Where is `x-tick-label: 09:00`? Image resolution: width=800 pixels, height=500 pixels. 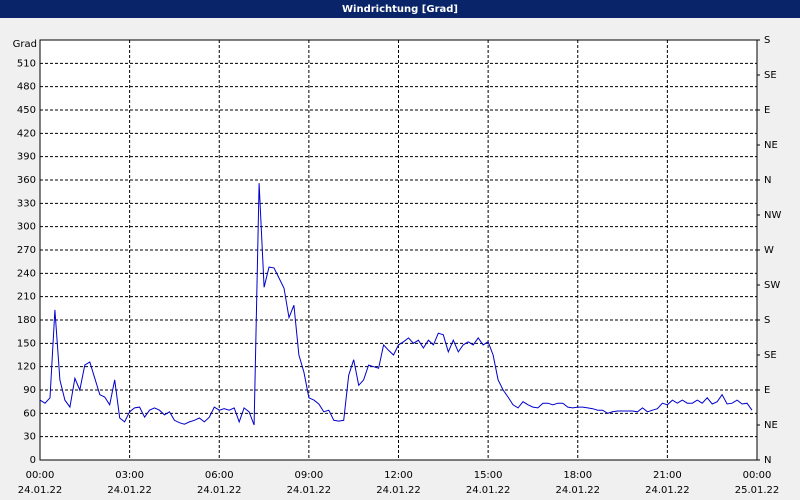
x-tick-label: 09:00 is located at coordinates (308, 475).